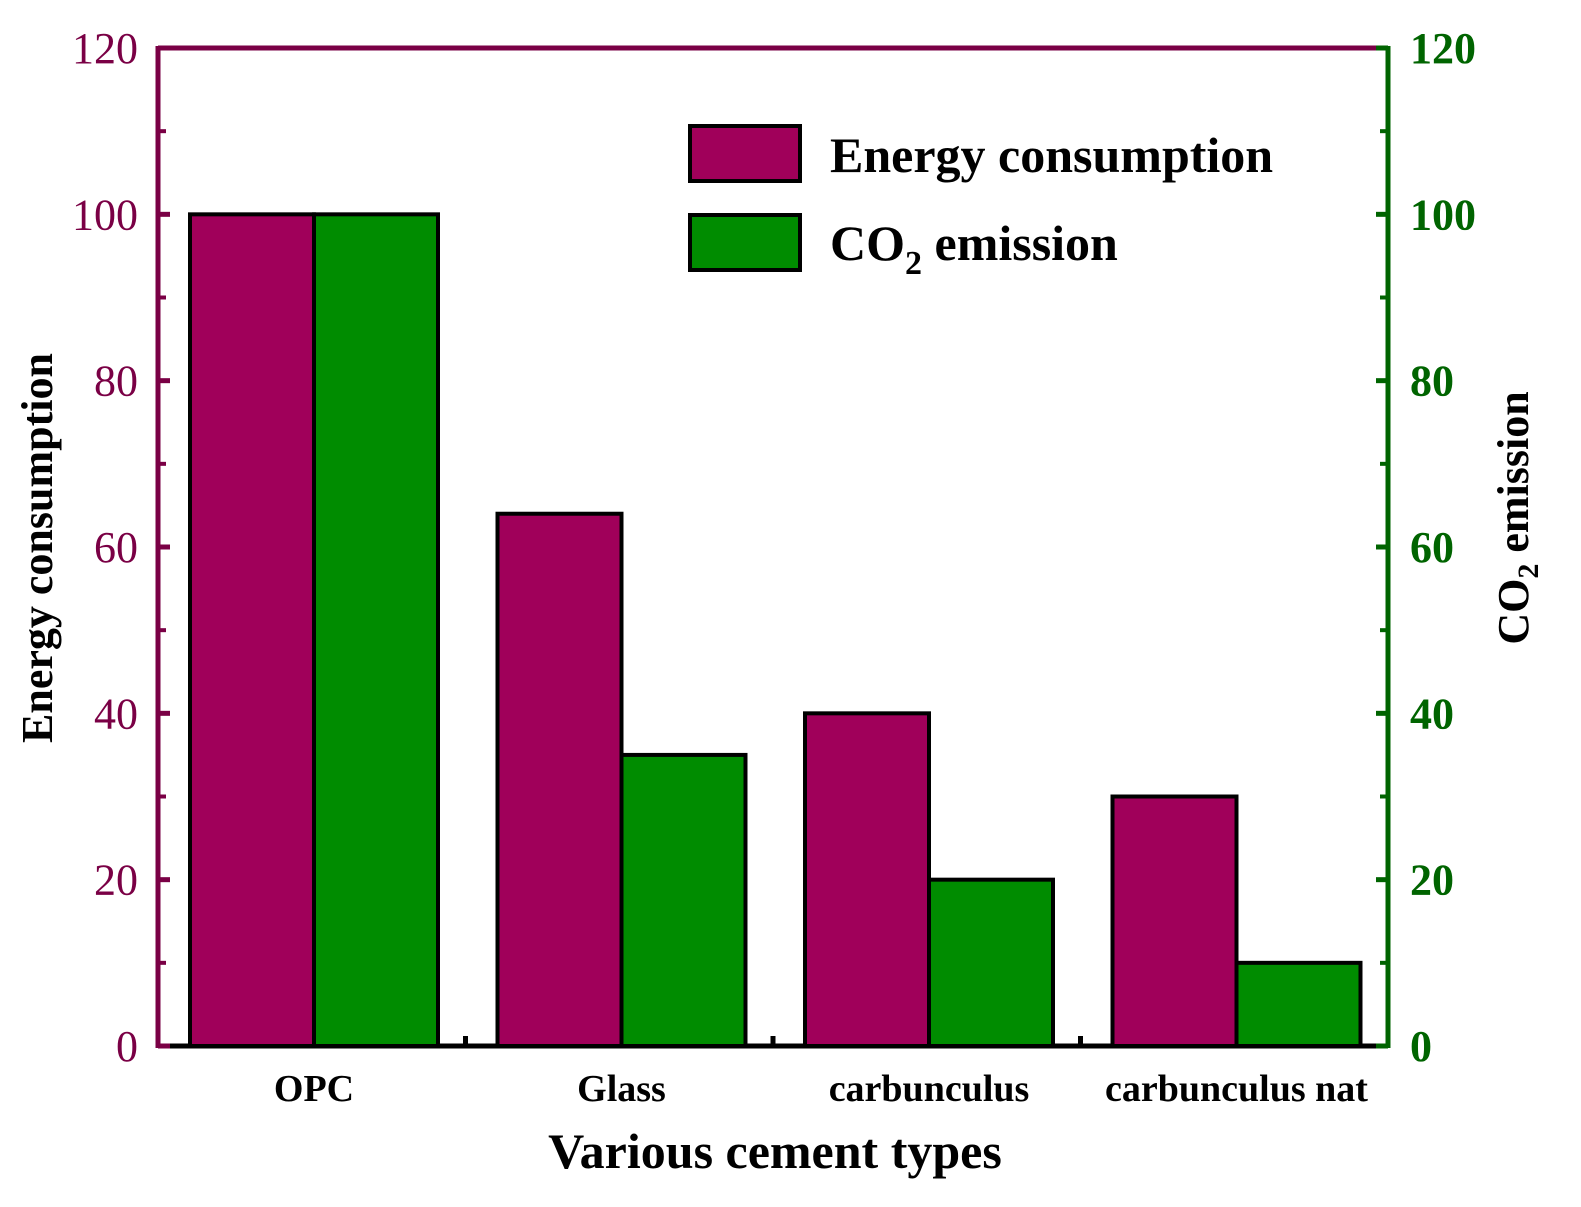 This screenshot has width=1581, height=1207. I want to click on right-tick-label: 60, so click(1432, 547).